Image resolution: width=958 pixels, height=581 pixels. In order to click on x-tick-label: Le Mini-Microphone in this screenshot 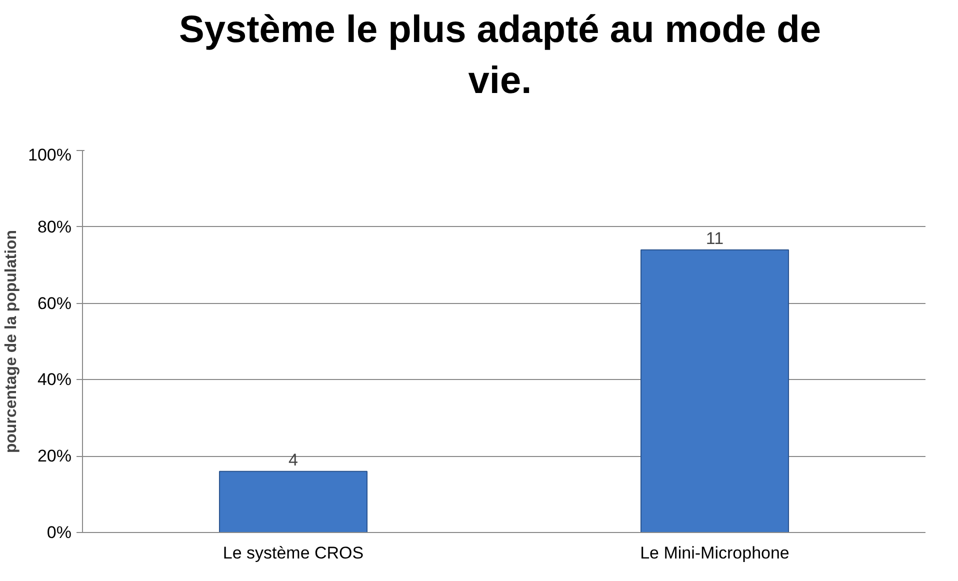, I will do `click(715, 553)`.